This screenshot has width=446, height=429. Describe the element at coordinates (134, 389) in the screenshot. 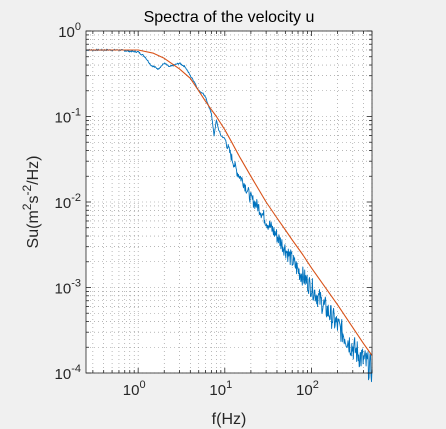

I see `x-tick-label: 10⁰` at that location.